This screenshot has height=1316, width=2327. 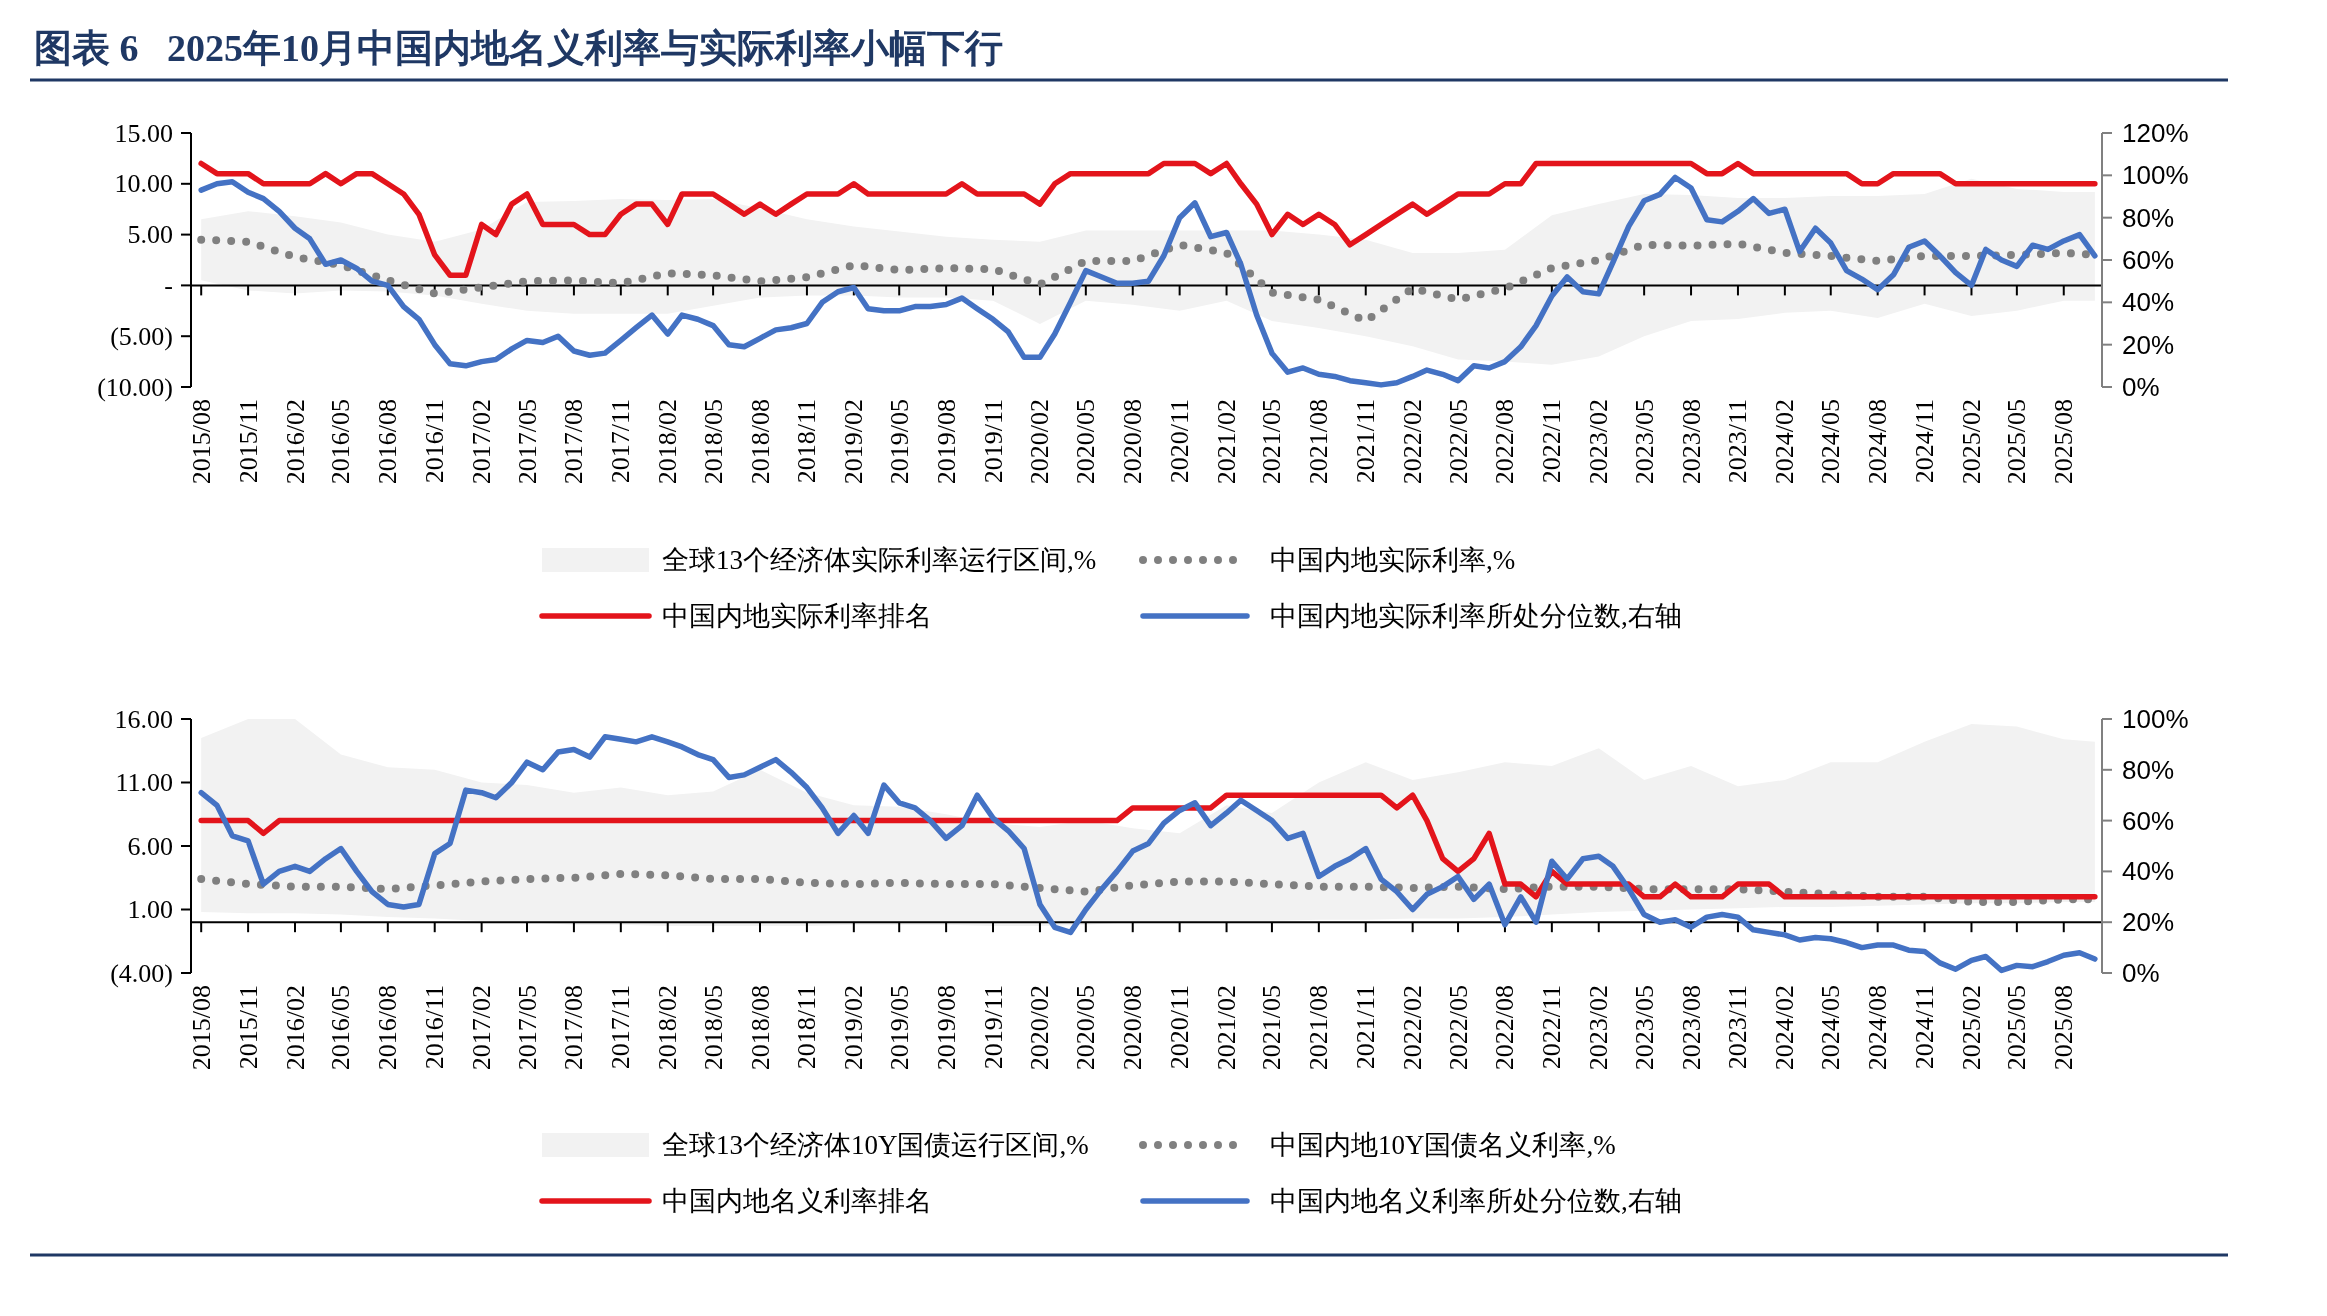 What do you see at coordinates (797, 616) in the screenshot?
I see `legend-label: 中国内地实际利率排名` at bounding box center [797, 616].